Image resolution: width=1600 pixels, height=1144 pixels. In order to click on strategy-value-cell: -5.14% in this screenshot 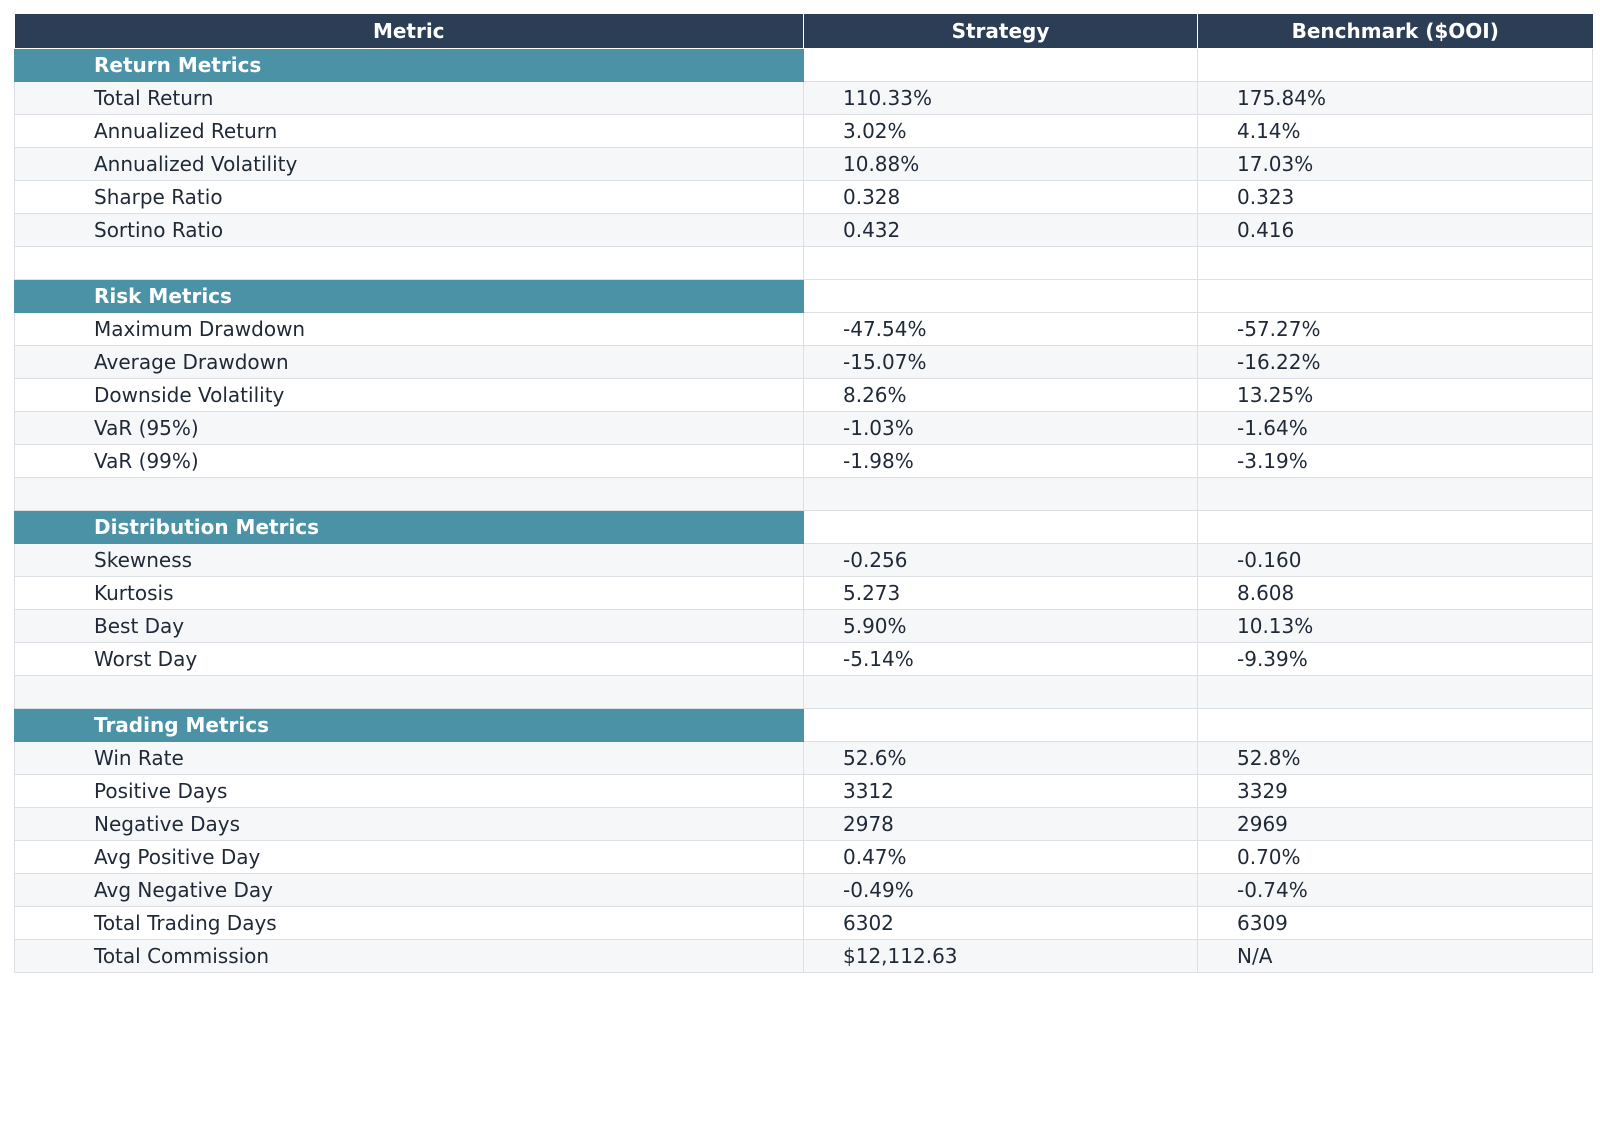, I will do `click(1000, 658)`.